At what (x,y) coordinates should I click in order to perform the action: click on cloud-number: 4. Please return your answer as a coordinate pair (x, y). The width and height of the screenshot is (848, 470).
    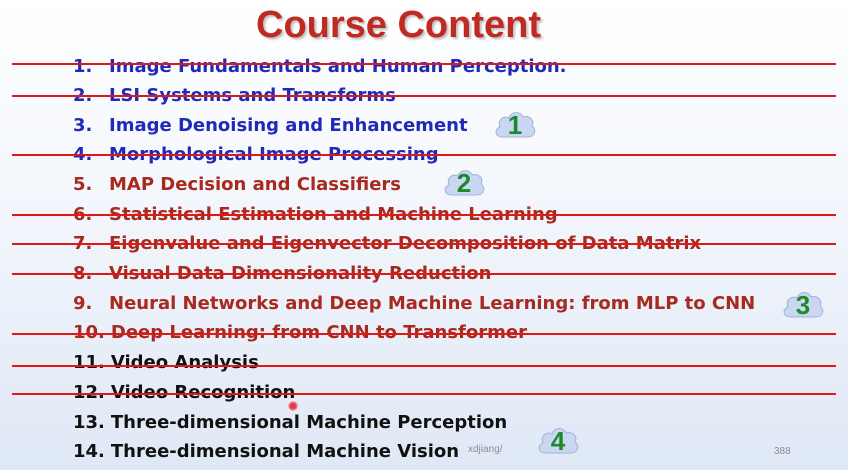
    Looking at the image, I should click on (558, 441).